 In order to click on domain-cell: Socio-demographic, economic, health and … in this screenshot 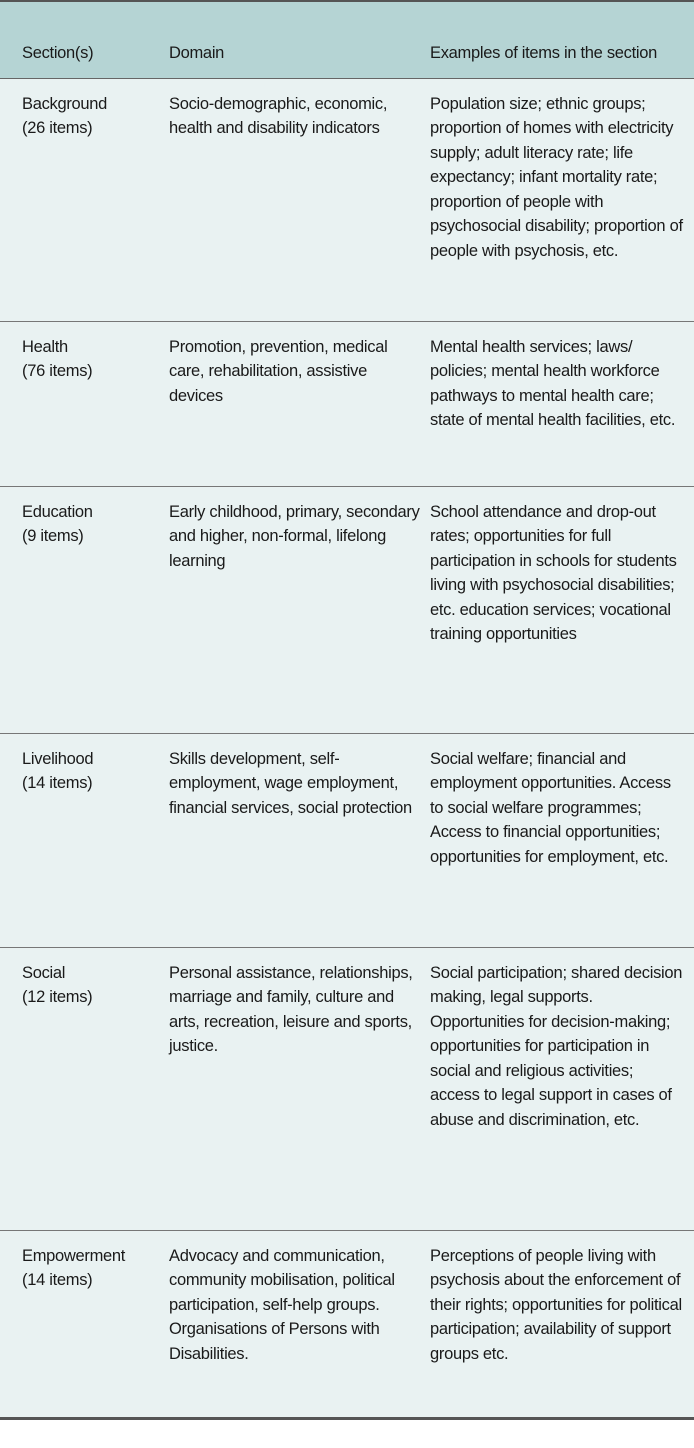, I will do `click(278, 116)`.